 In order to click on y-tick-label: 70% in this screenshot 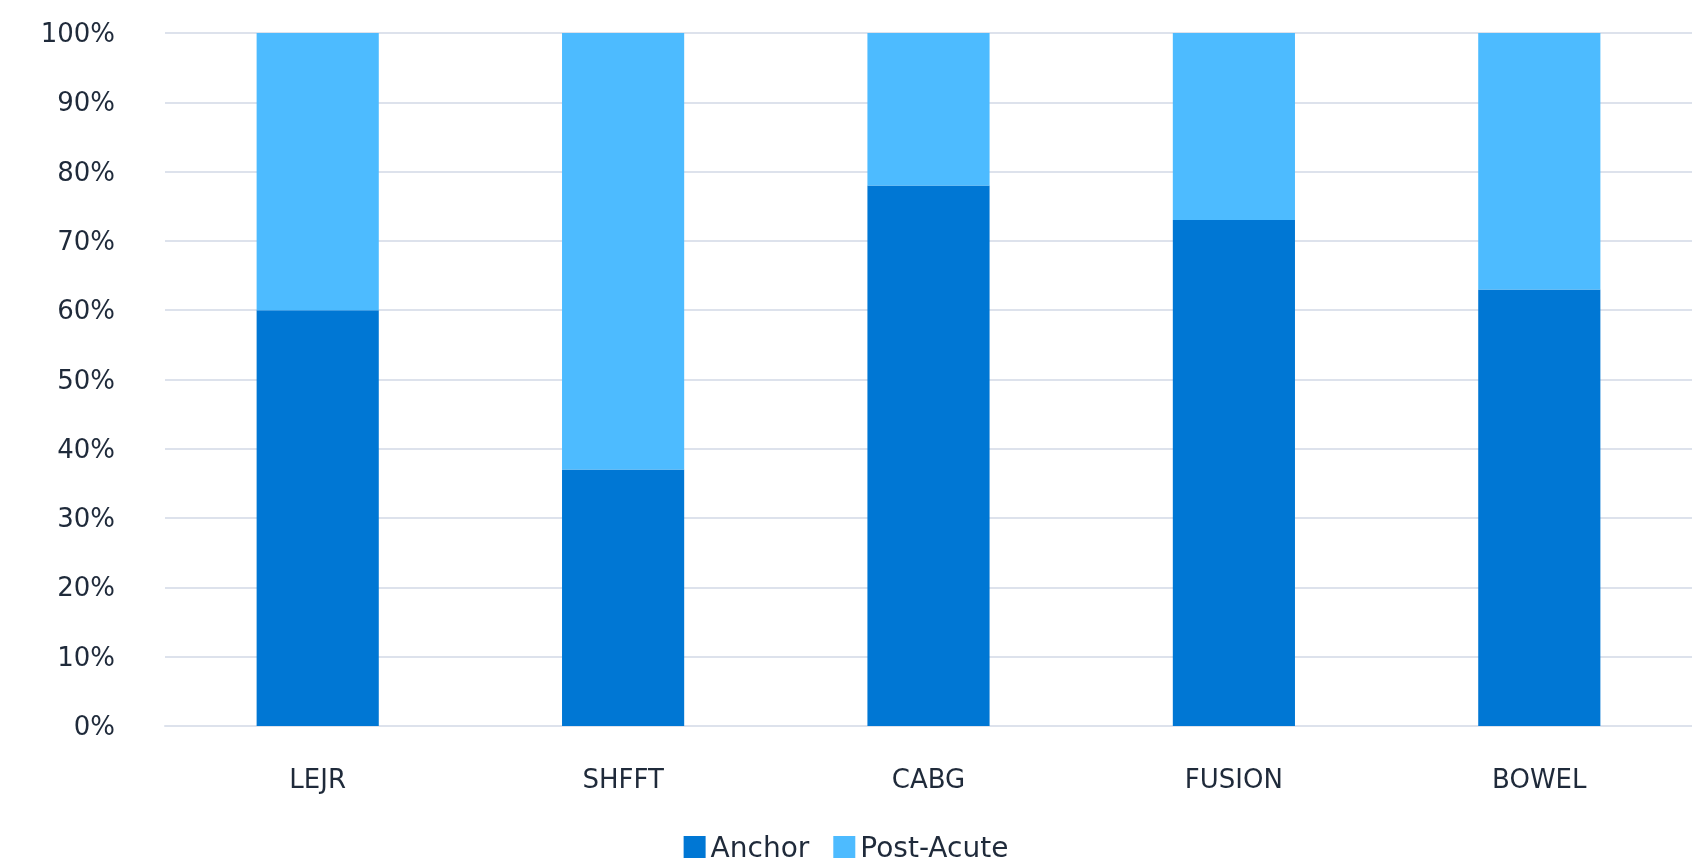, I will do `click(86, 240)`.